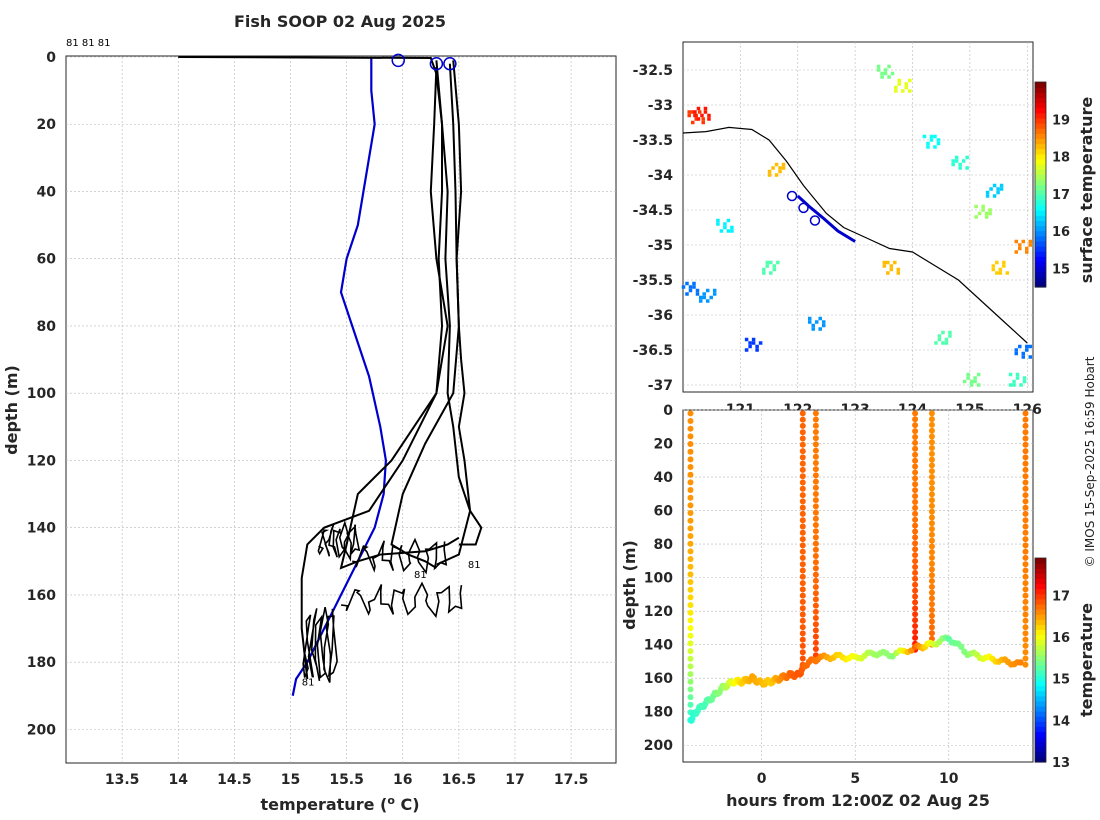 This screenshot has height=820, width=1100. Describe the element at coordinates (571, 780) in the screenshot. I see `x-tick-label: 17.5` at that location.